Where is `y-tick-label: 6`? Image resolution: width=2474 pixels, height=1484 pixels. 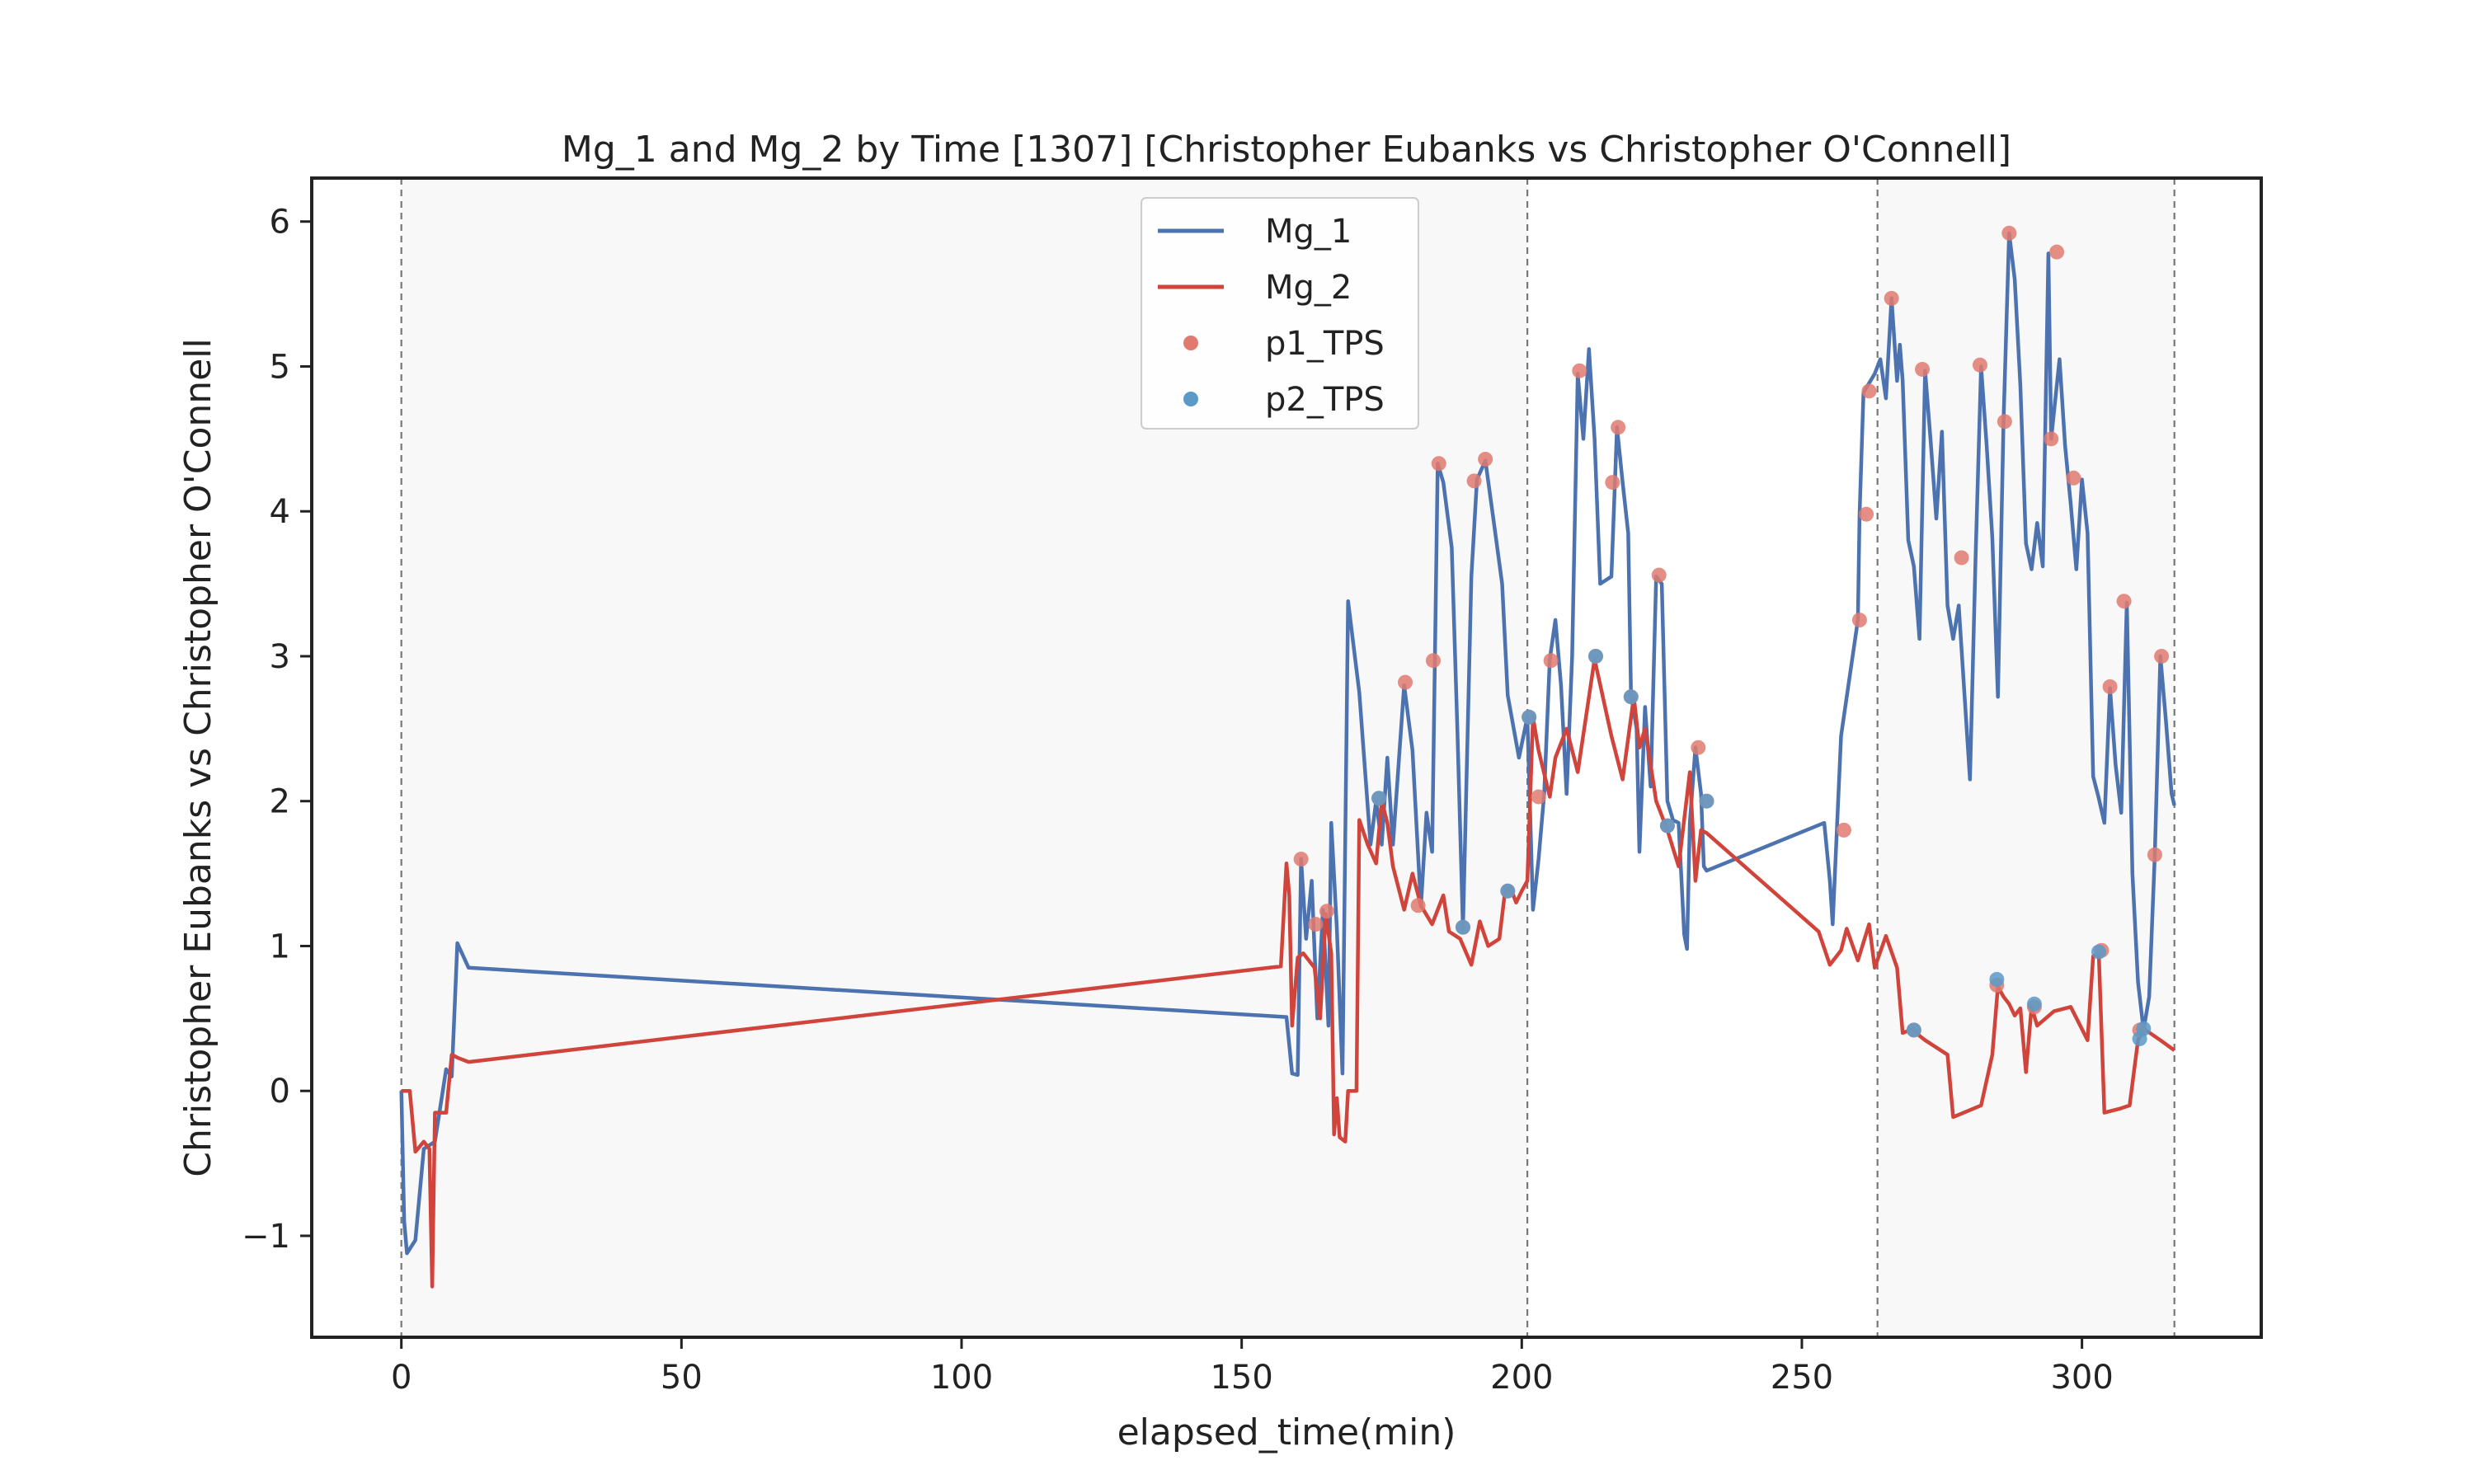
y-tick-label: 6 is located at coordinates (280, 223).